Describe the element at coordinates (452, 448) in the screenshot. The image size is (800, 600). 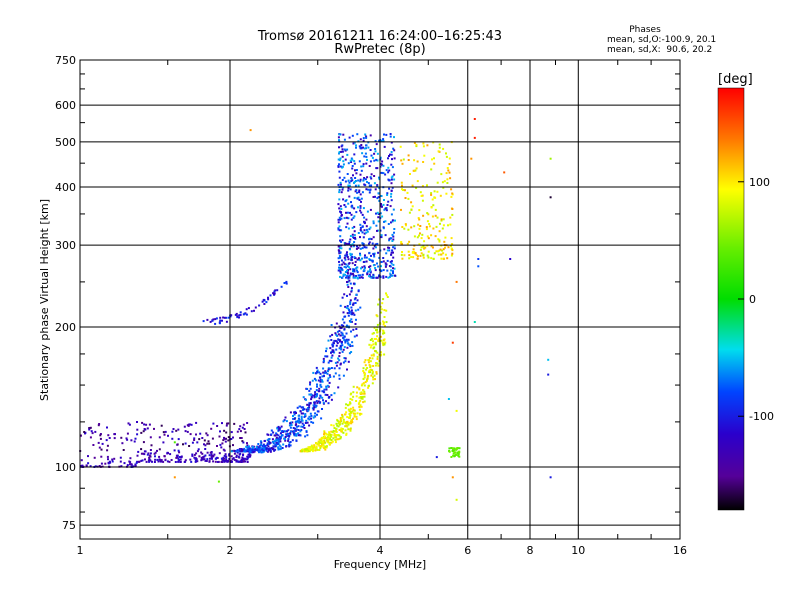
I see `blob-point` at that location.